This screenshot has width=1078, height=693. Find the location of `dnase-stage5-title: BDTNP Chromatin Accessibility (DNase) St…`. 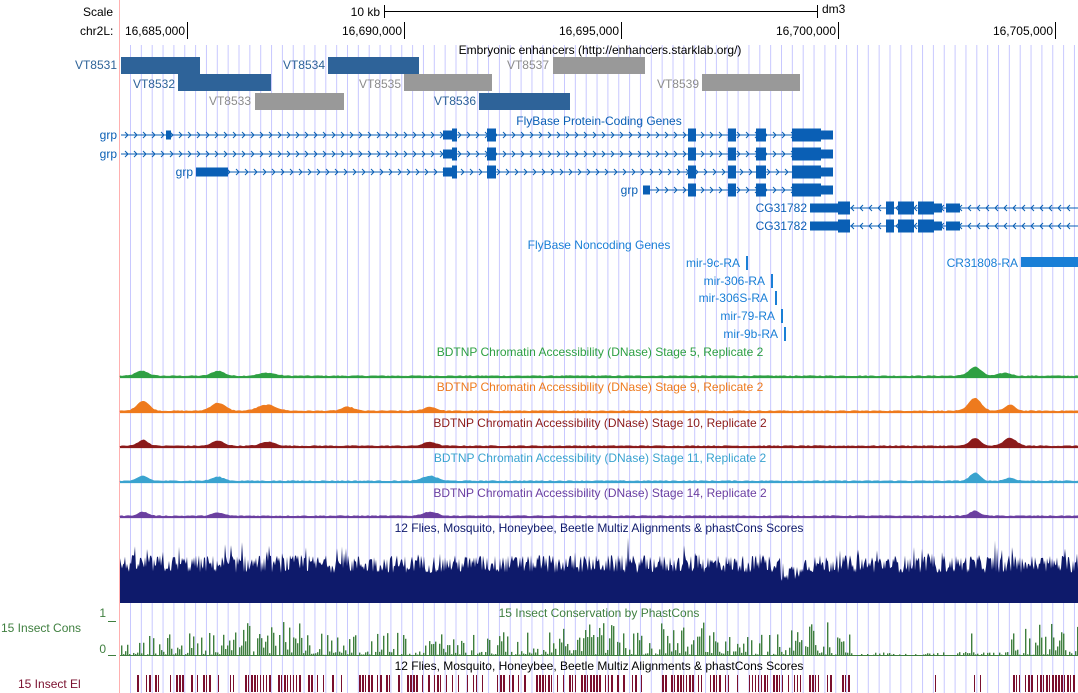

dnase-stage5-title: BDTNP Chromatin Accessibility (DNase) St… is located at coordinates (600, 352).